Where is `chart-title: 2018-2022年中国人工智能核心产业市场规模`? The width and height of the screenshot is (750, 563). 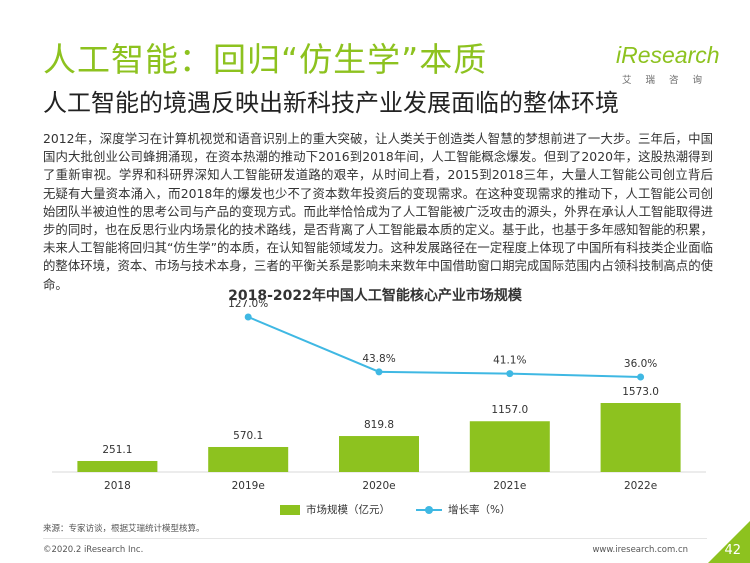 chart-title: 2018-2022年中国人工智能核心产业市场规模 is located at coordinates (375, 296).